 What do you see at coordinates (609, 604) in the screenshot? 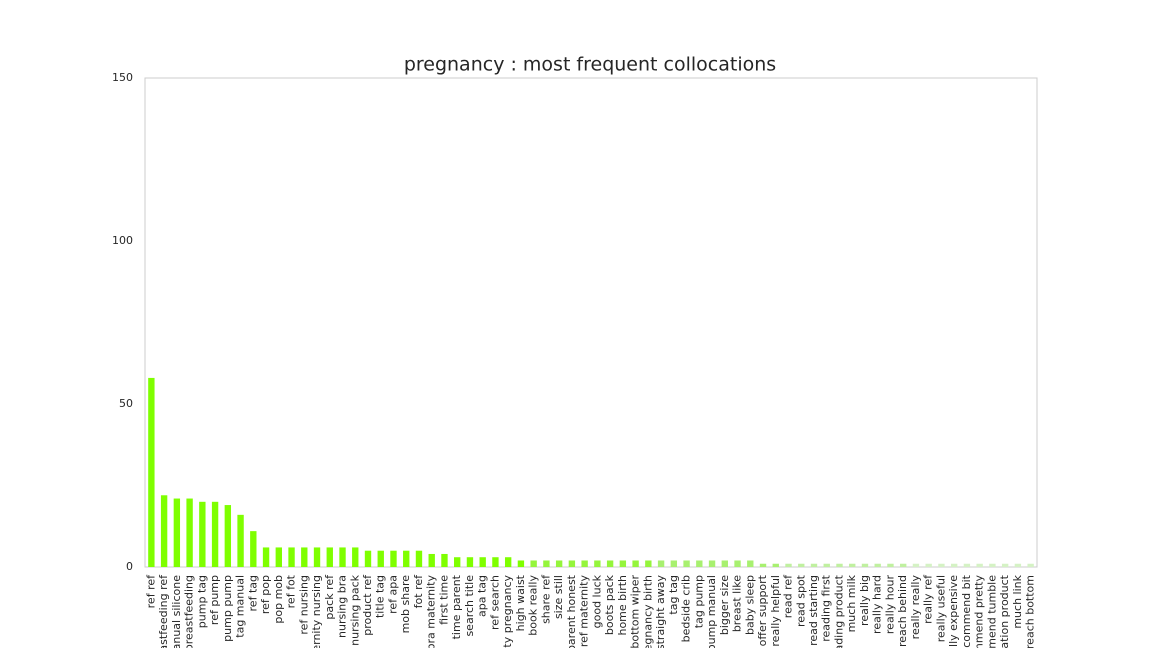
I see `x-tick-label: boots pack` at bounding box center [609, 604].